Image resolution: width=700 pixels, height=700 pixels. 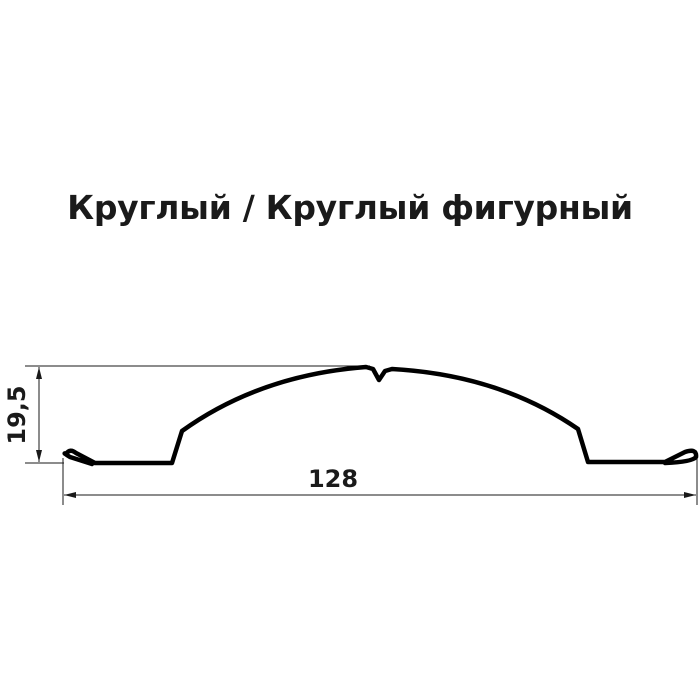 I want to click on width-label: 128, so click(x=333, y=479).